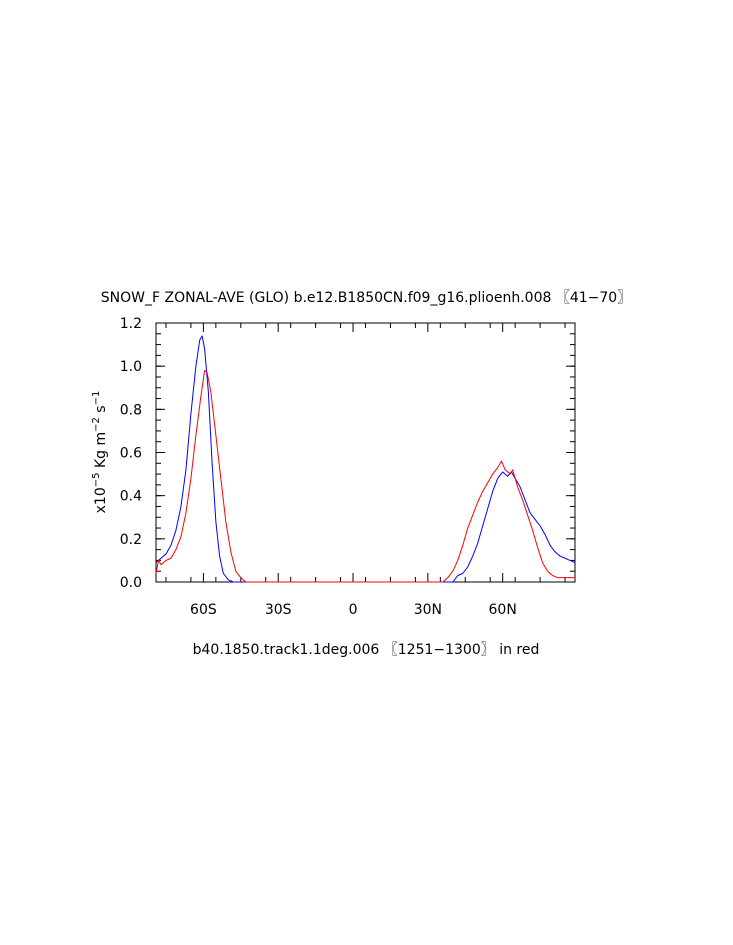 Image resolution: width=733 pixels, height=945 pixels. What do you see at coordinates (503, 610) in the screenshot?
I see `x-tick-label: 60N` at bounding box center [503, 610].